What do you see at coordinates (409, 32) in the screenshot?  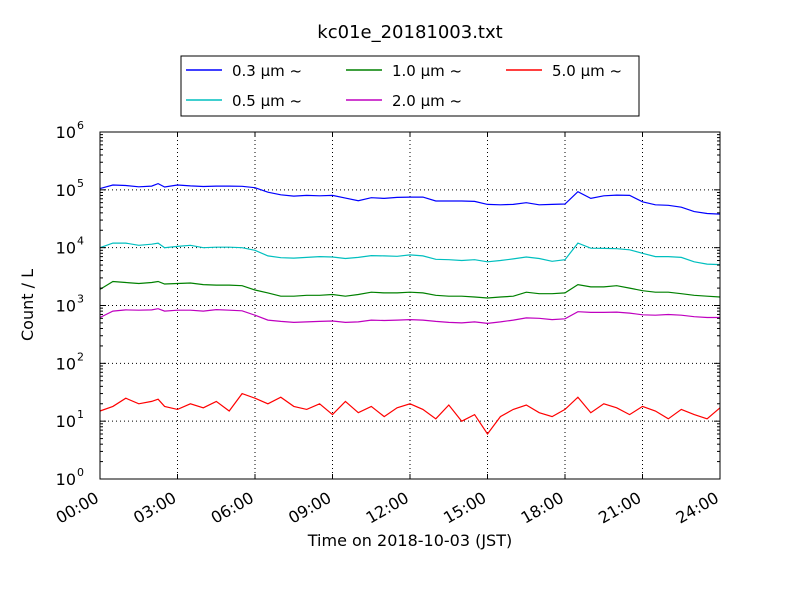 I see `chart-title: kc01e_20181003.txt` at bounding box center [409, 32].